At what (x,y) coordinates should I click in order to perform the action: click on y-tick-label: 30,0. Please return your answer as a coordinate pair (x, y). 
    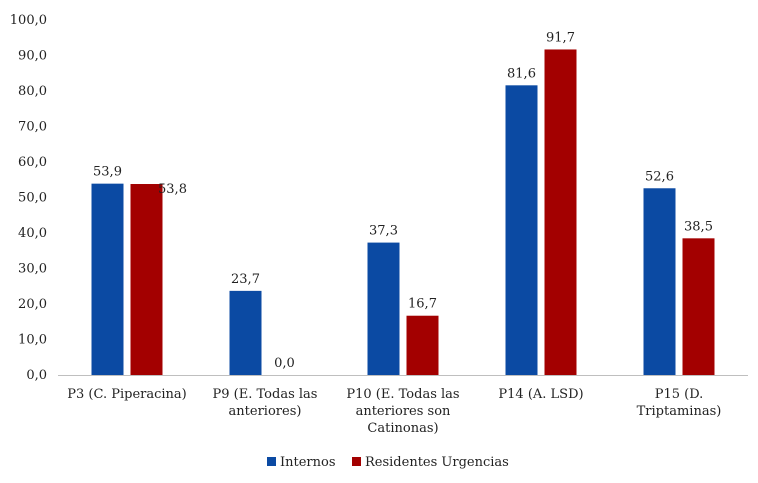
    Looking at the image, I should click on (32, 269).